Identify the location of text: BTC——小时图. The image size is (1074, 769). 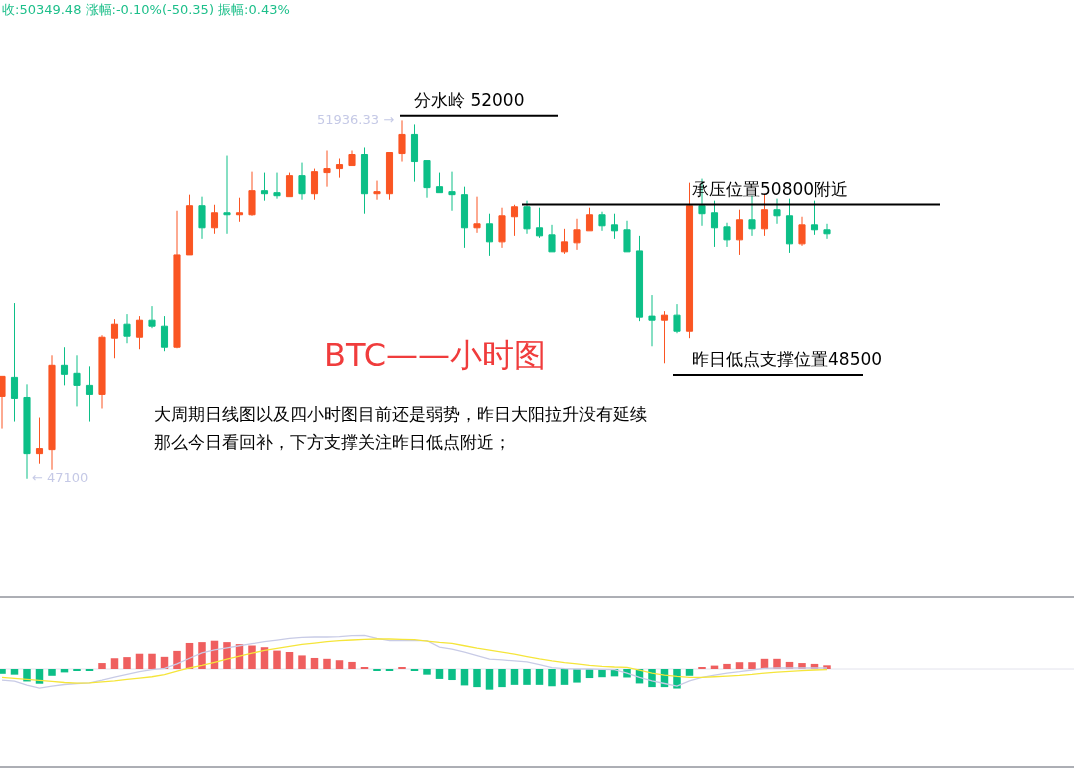
(435, 355).